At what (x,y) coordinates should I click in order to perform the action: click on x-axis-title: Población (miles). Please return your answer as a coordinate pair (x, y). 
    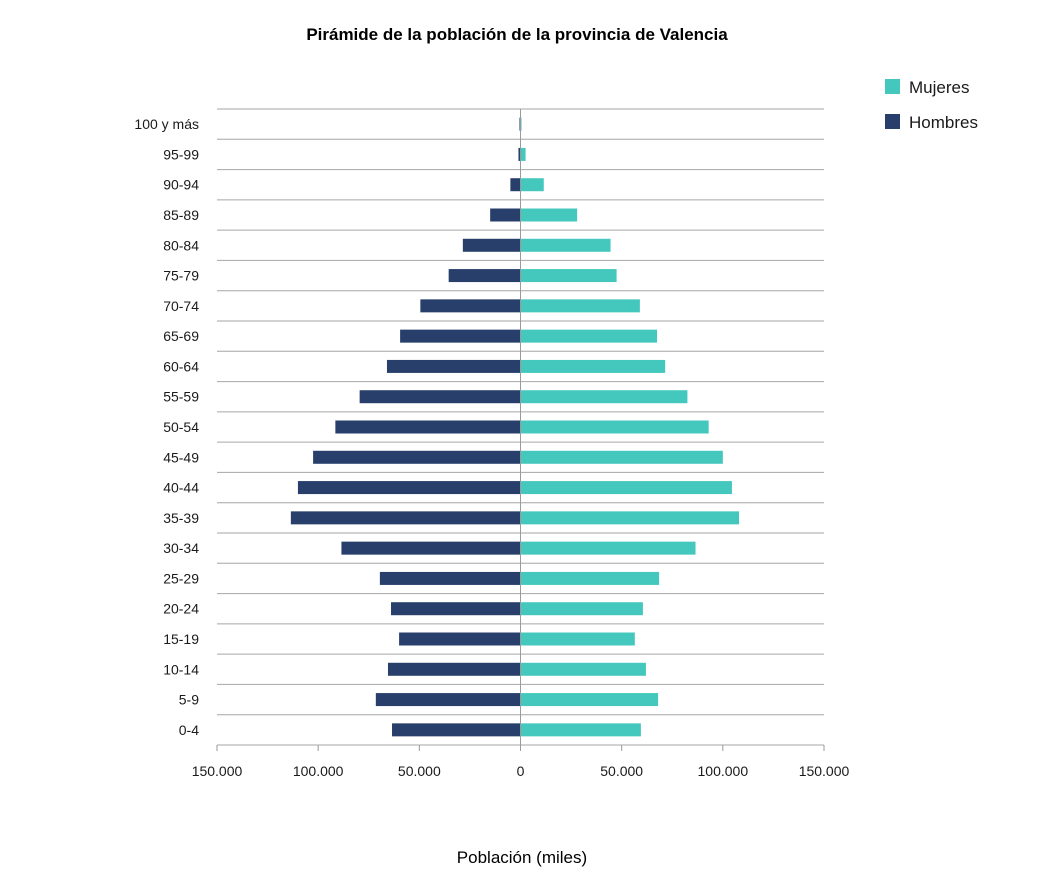
    Looking at the image, I should click on (522, 857).